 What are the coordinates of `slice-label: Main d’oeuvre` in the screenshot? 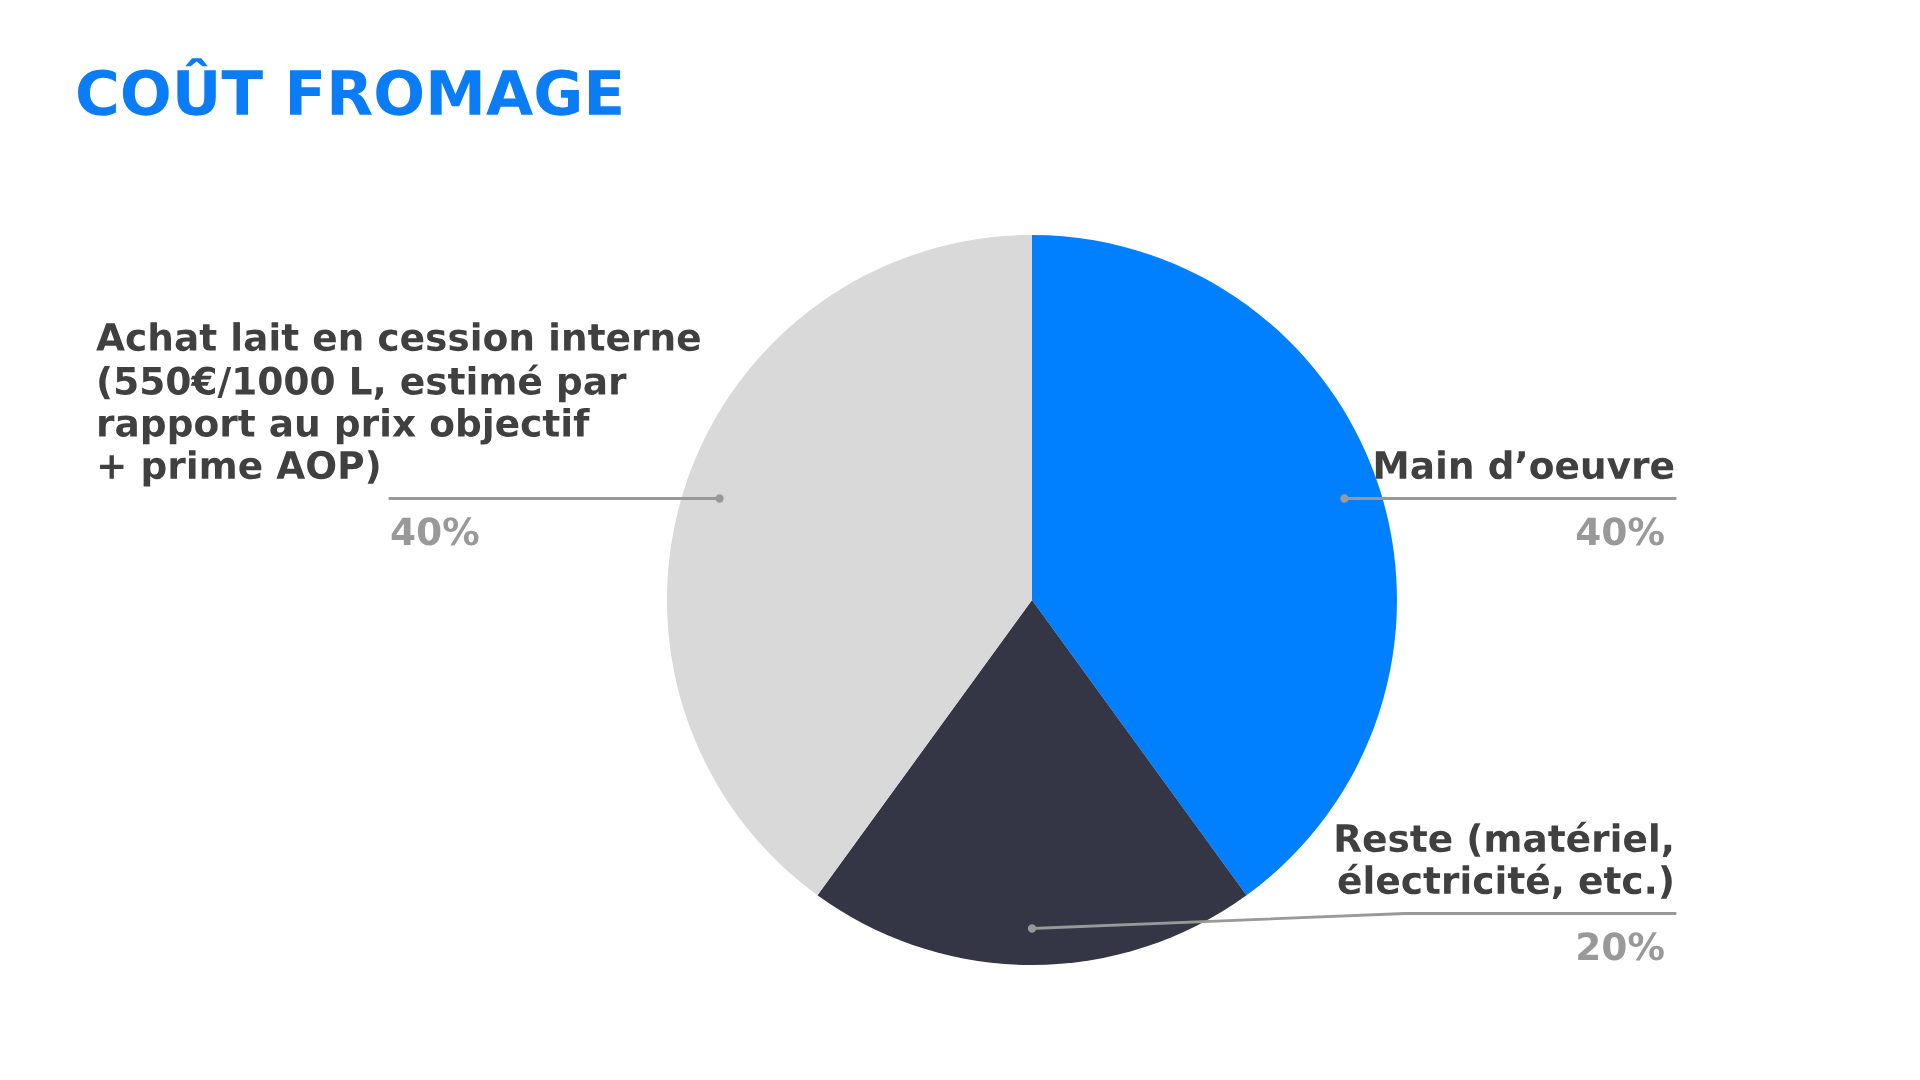 It's located at (1524, 465).